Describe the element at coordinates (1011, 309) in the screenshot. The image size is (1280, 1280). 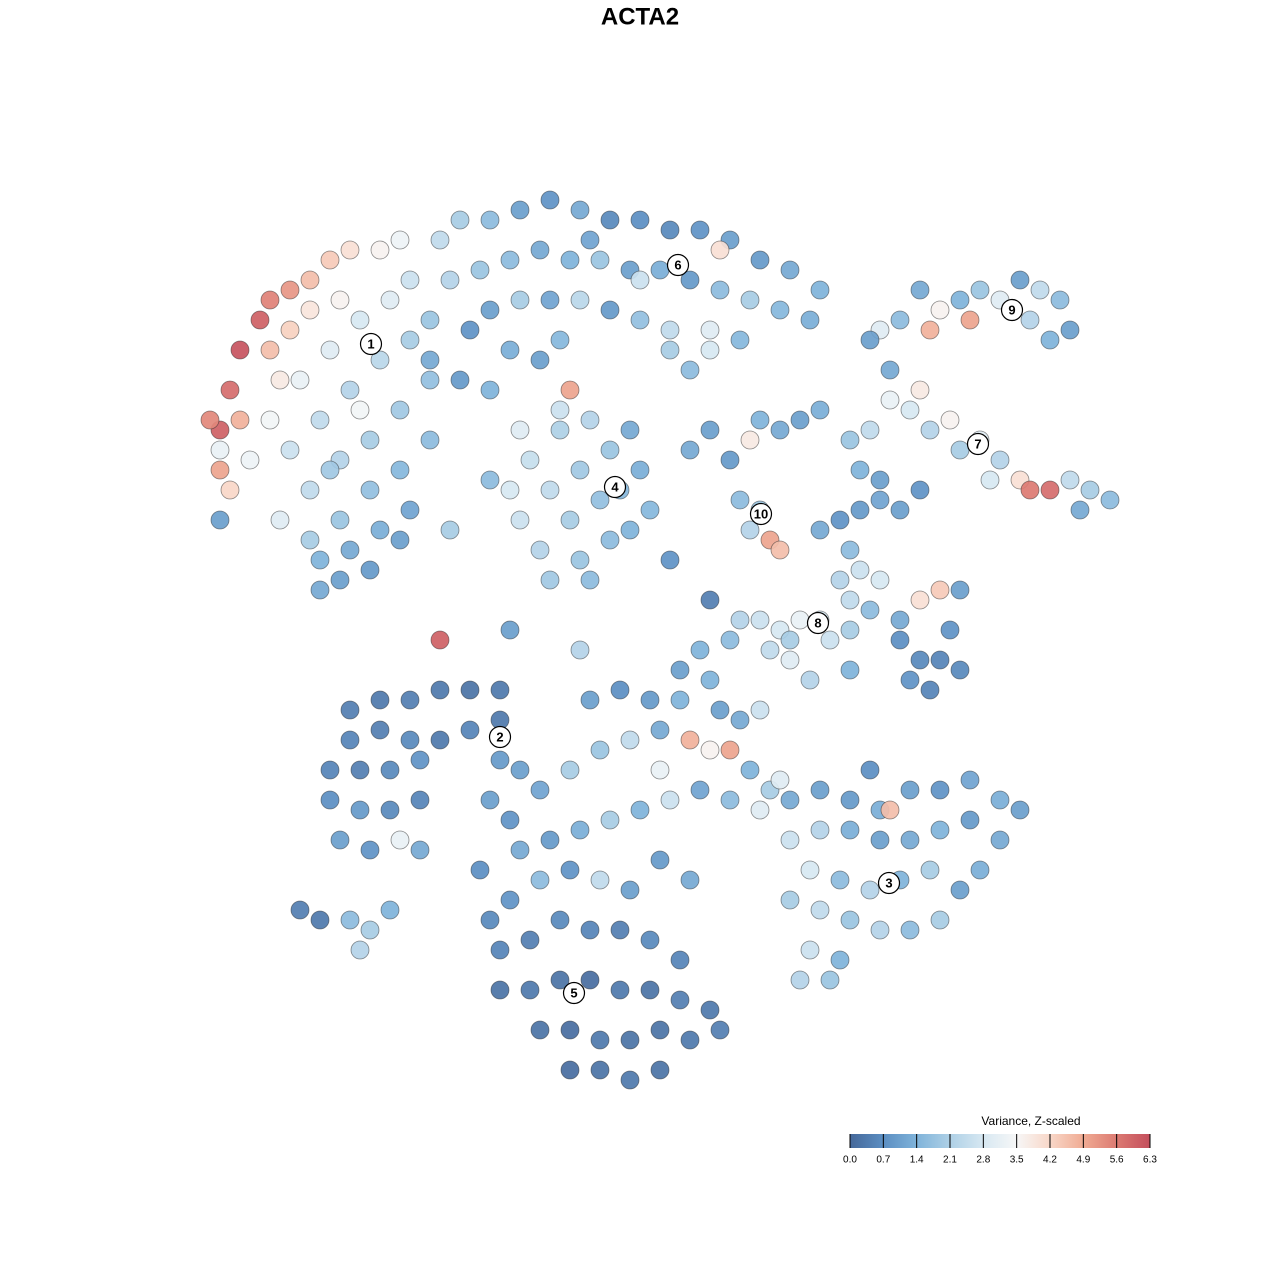
I see `cluster-label: 9` at that location.